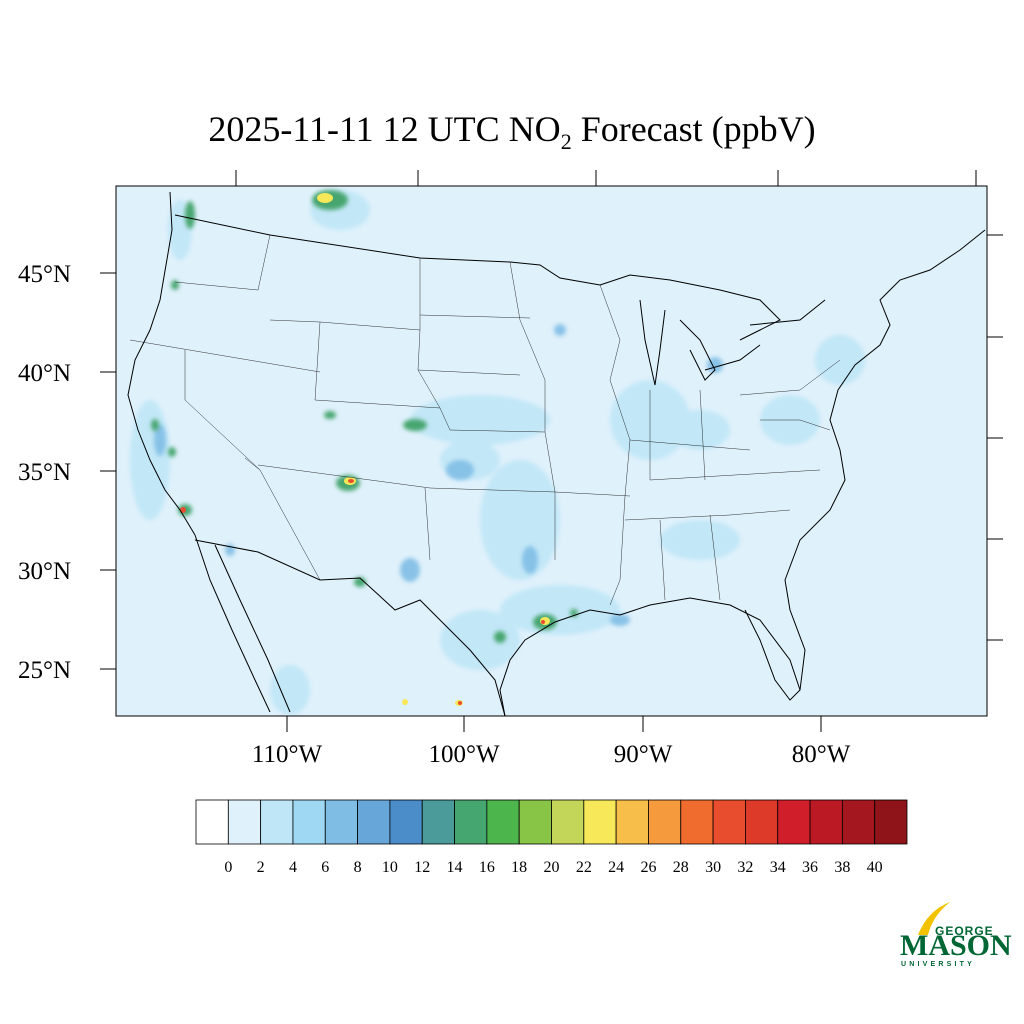 This screenshot has height=1024, width=1024. Describe the element at coordinates (44, 373) in the screenshot. I see `lat-label-40: 40°N` at that location.